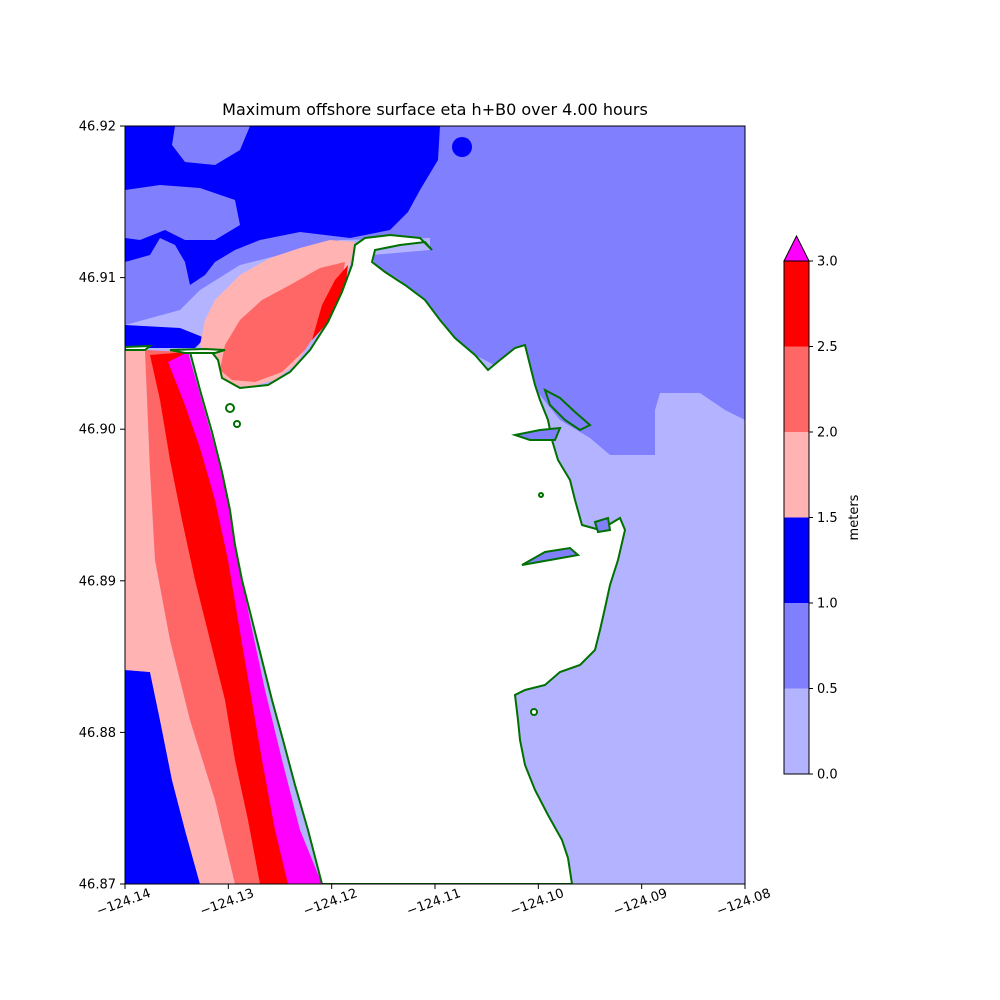  What do you see at coordinates (827, 518) in the screenshot?
I see `colorbar-tick-label: 1.5` at bounding box center [827, 518].